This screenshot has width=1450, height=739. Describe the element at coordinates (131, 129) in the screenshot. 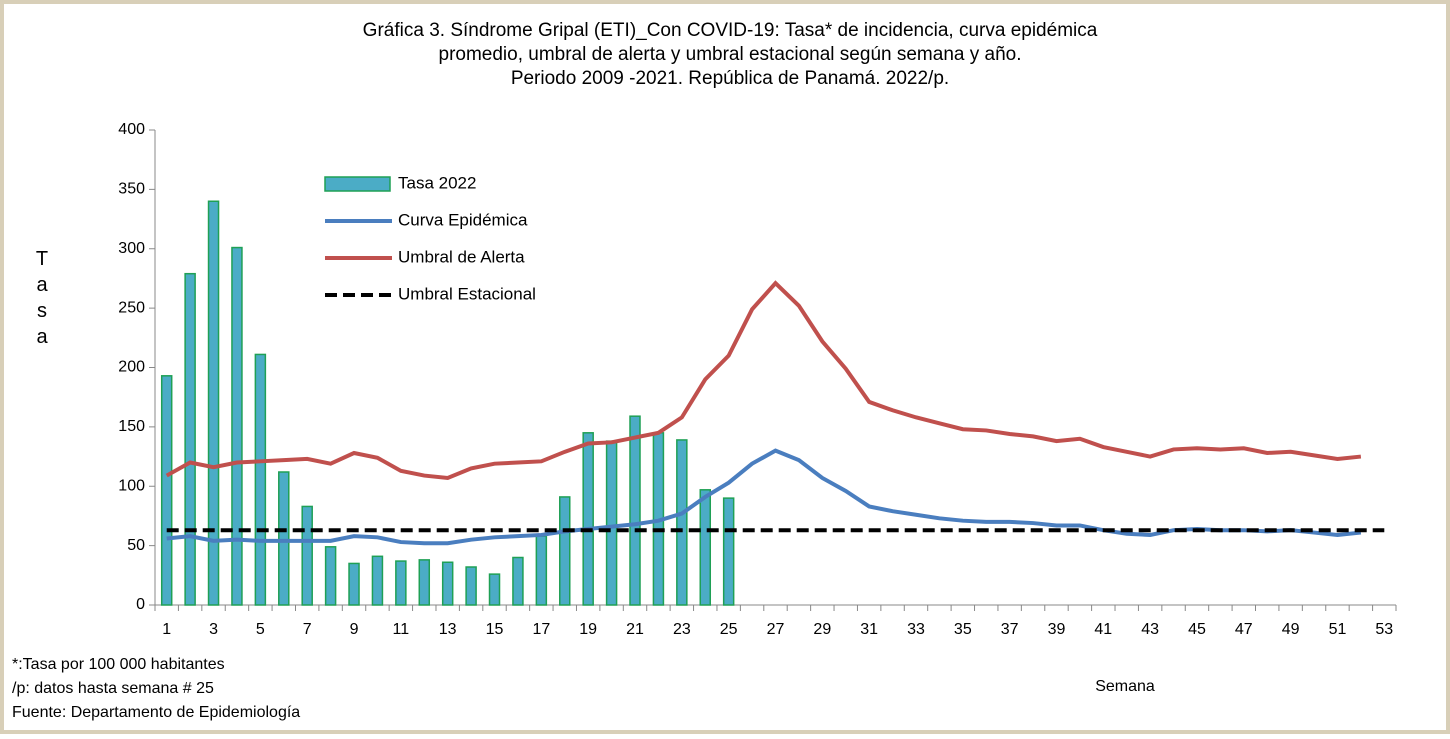

I see `y-tick-label: 400` at that location.